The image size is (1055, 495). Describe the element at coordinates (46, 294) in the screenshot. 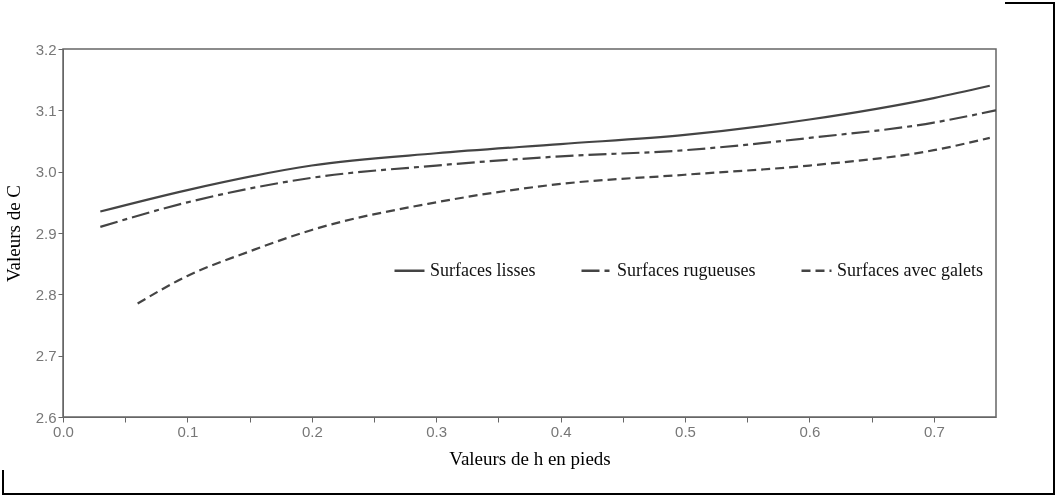

I see `y-tick-label: 2.8` at that location.